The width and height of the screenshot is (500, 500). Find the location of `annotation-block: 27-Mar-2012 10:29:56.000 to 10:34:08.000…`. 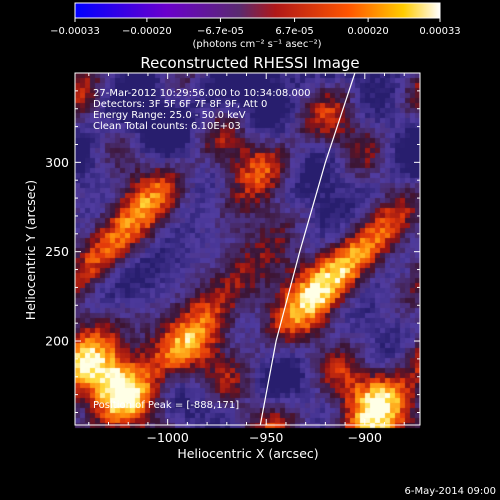

annotation-block: 27-Mar-2012 10:29:56.000 to 10:34:08.000… is located at coordinates (202, 110).